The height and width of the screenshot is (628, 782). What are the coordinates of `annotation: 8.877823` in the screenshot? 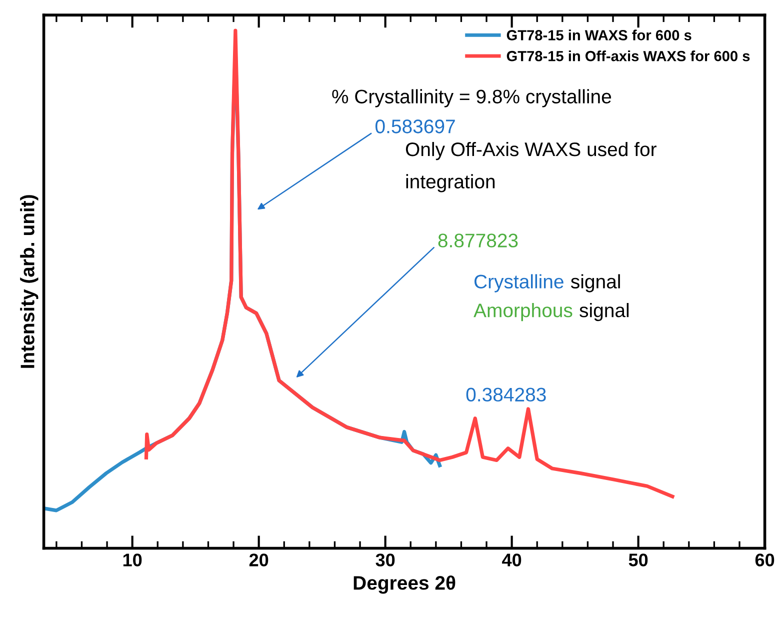 It's located at (478, 241).